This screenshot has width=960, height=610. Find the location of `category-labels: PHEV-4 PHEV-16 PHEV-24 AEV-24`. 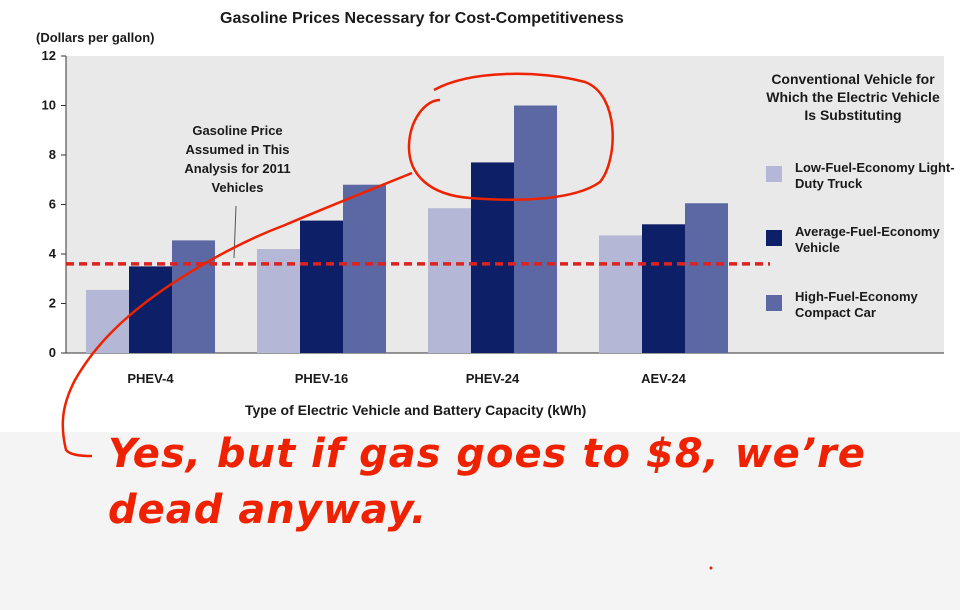

category-labels: PHEV-4 PHEV-16 PHEV-24 AEV-24 is located at coordinates (406, 378).